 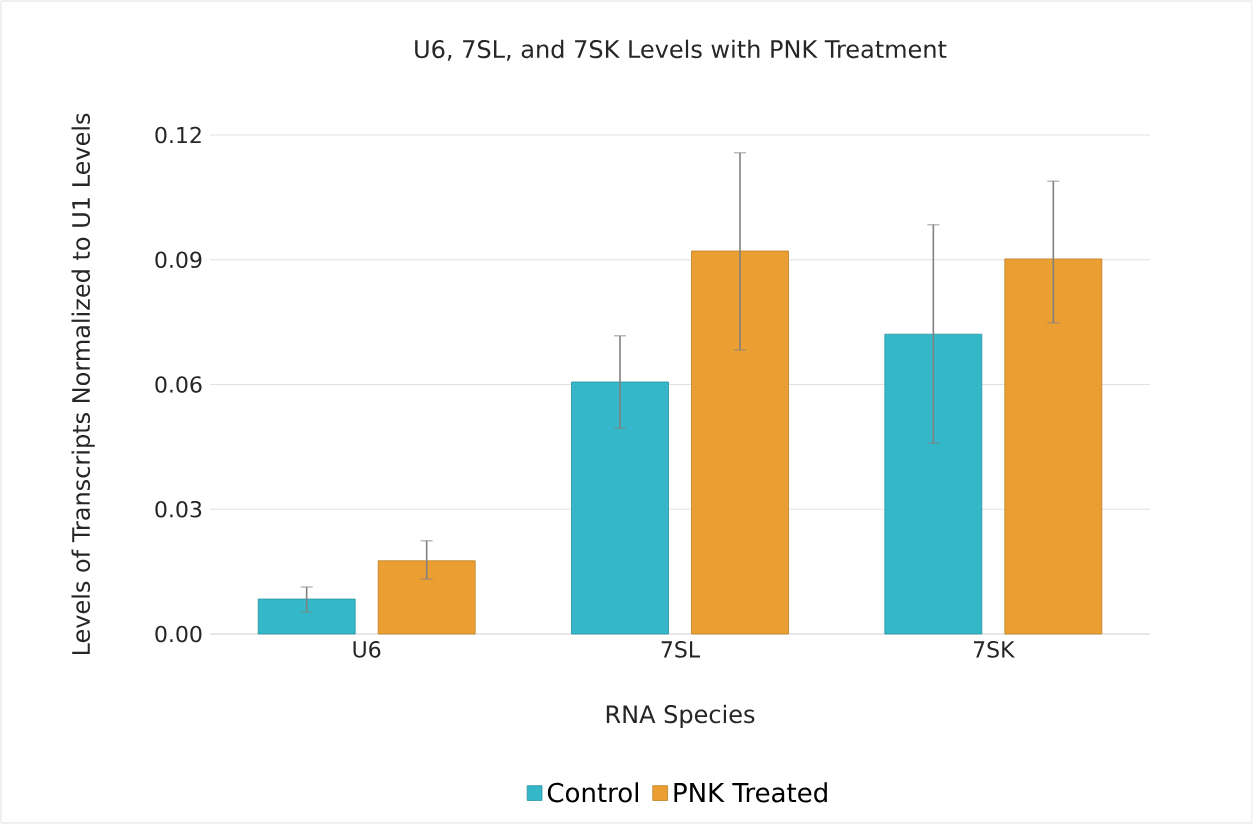 I want to click on legend-label: Control, so click(x=592, y=792).